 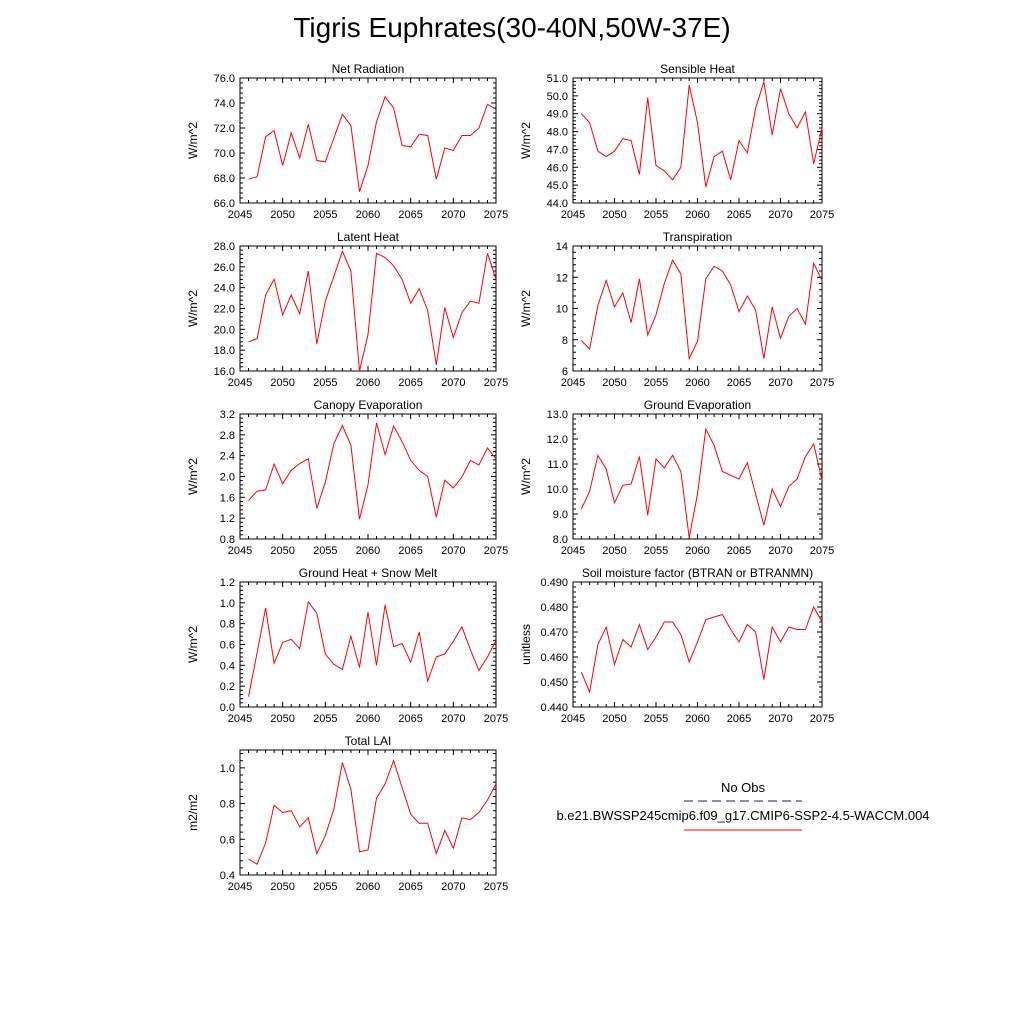 I want to click on panel-title: Total LAI, so click(x=368, y=741).